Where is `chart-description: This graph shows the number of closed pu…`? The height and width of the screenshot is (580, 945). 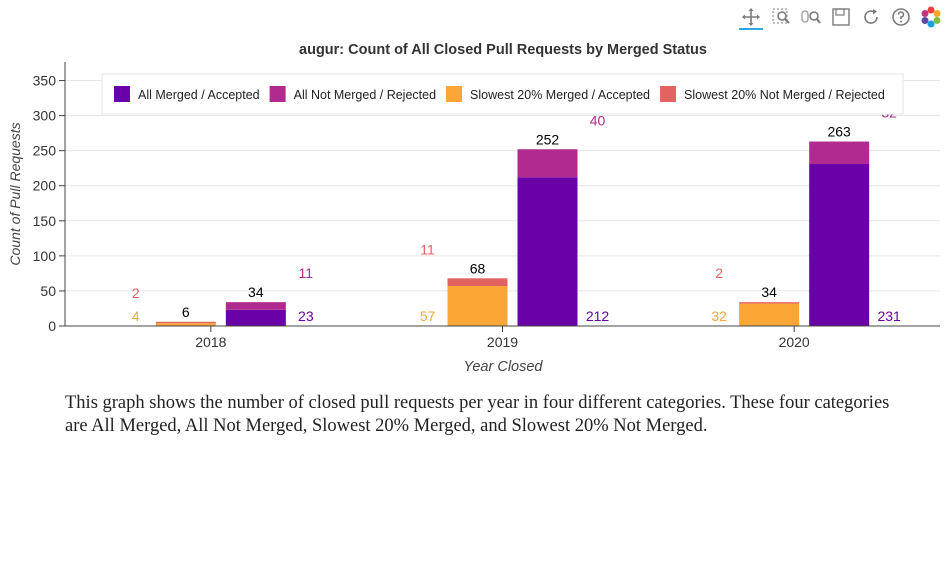
chart-description: This graph shows the number of closed pu… is located at coordinates (477, 414).